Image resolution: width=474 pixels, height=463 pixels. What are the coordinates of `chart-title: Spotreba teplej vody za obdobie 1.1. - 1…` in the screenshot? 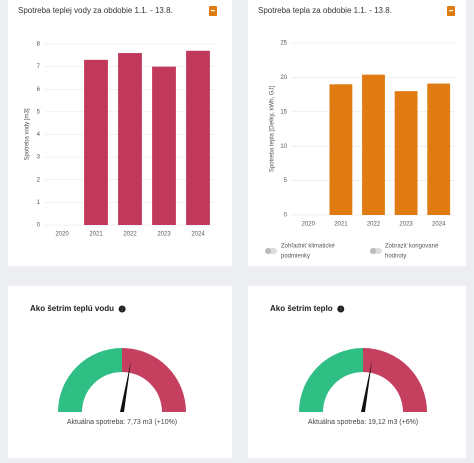 It's located at (95, 10).